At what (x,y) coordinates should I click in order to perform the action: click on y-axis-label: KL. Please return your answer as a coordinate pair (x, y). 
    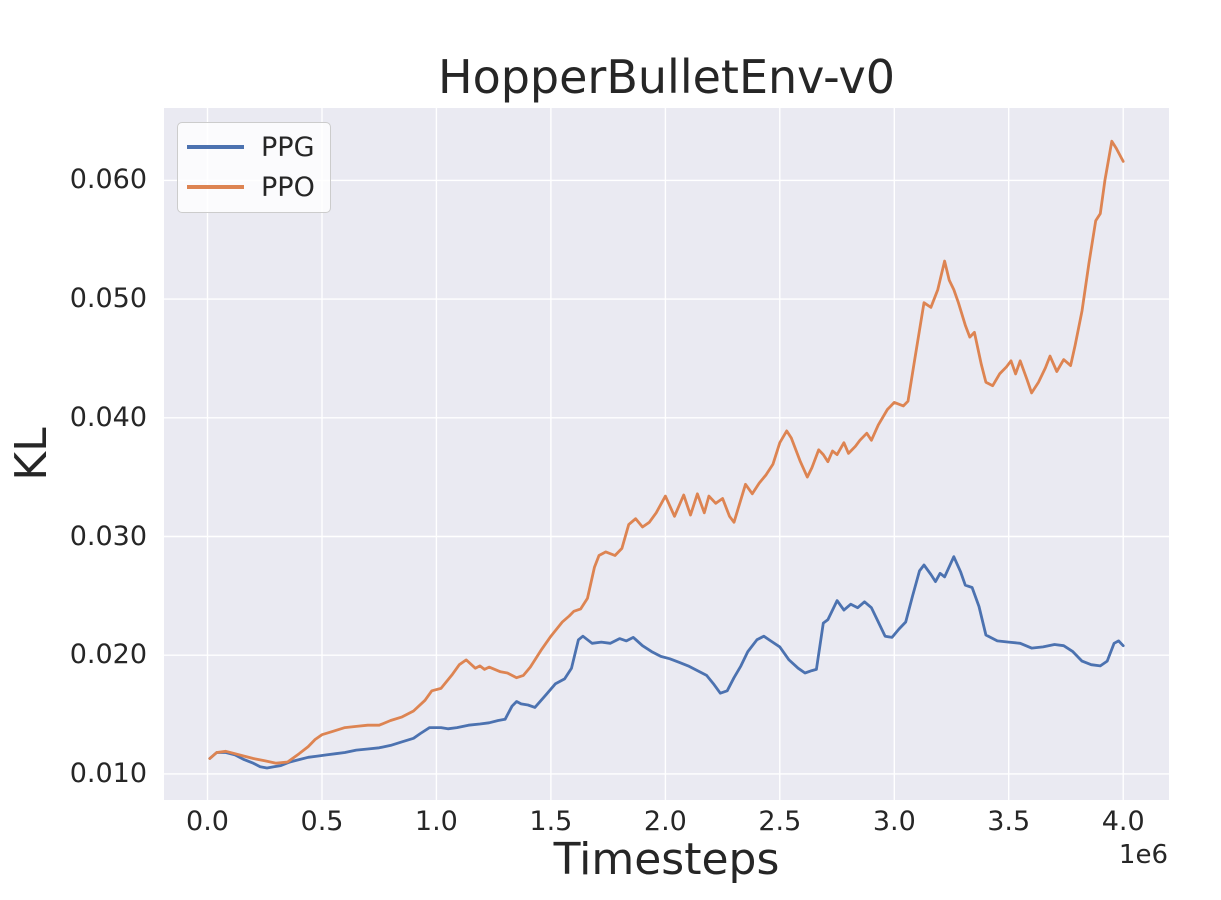
    Looking at the image, I should click on (31, 454).